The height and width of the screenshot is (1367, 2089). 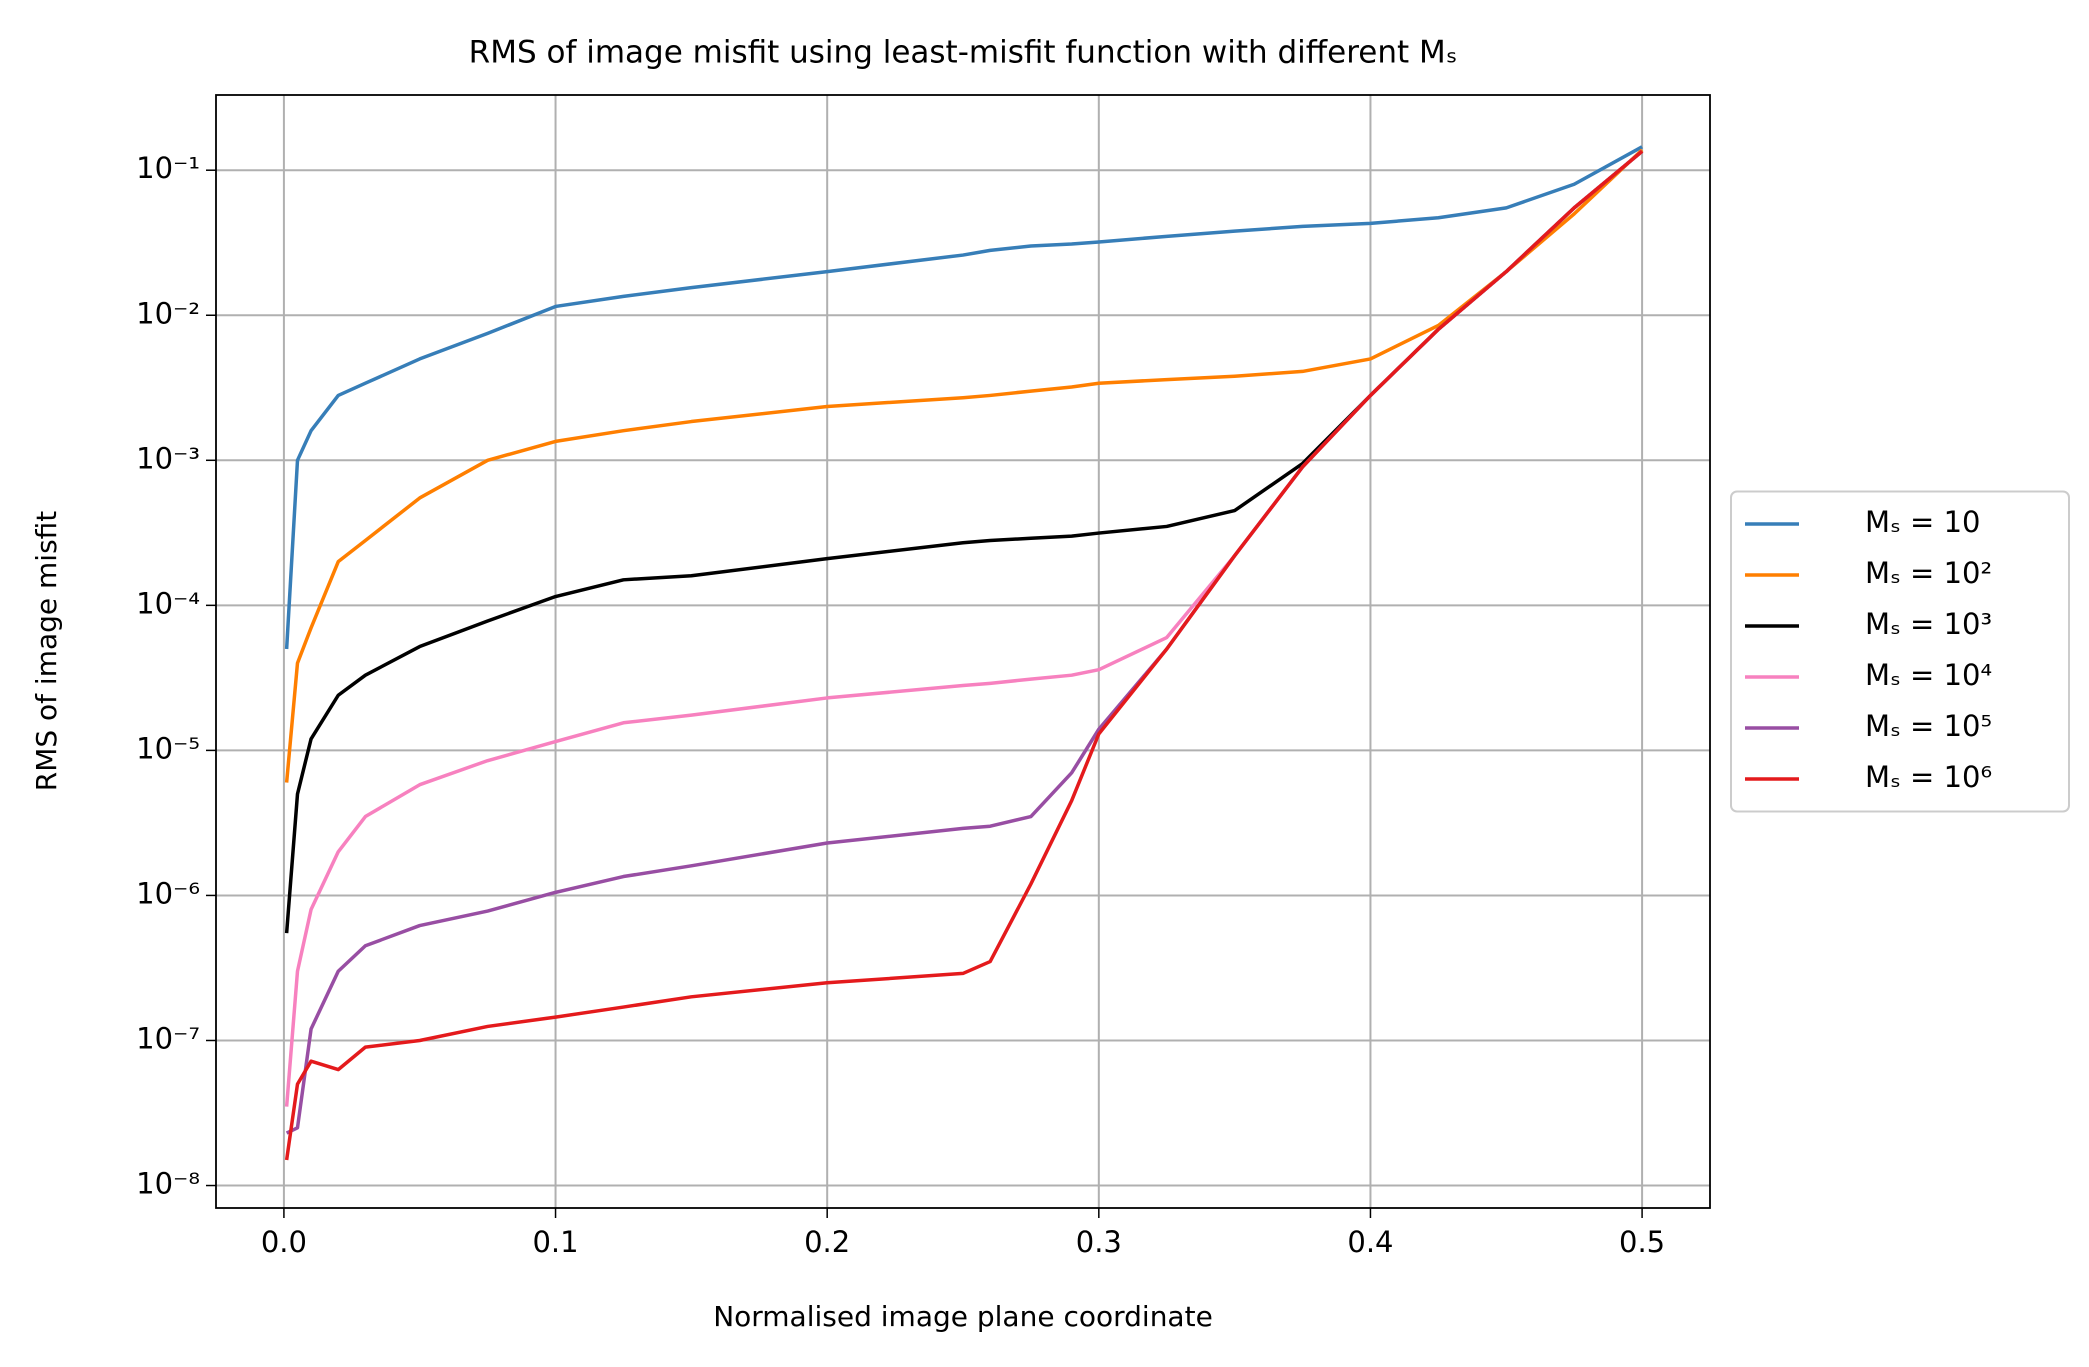 I want to click on x-tick-label: 0.0, so click(x=284, y=1242).